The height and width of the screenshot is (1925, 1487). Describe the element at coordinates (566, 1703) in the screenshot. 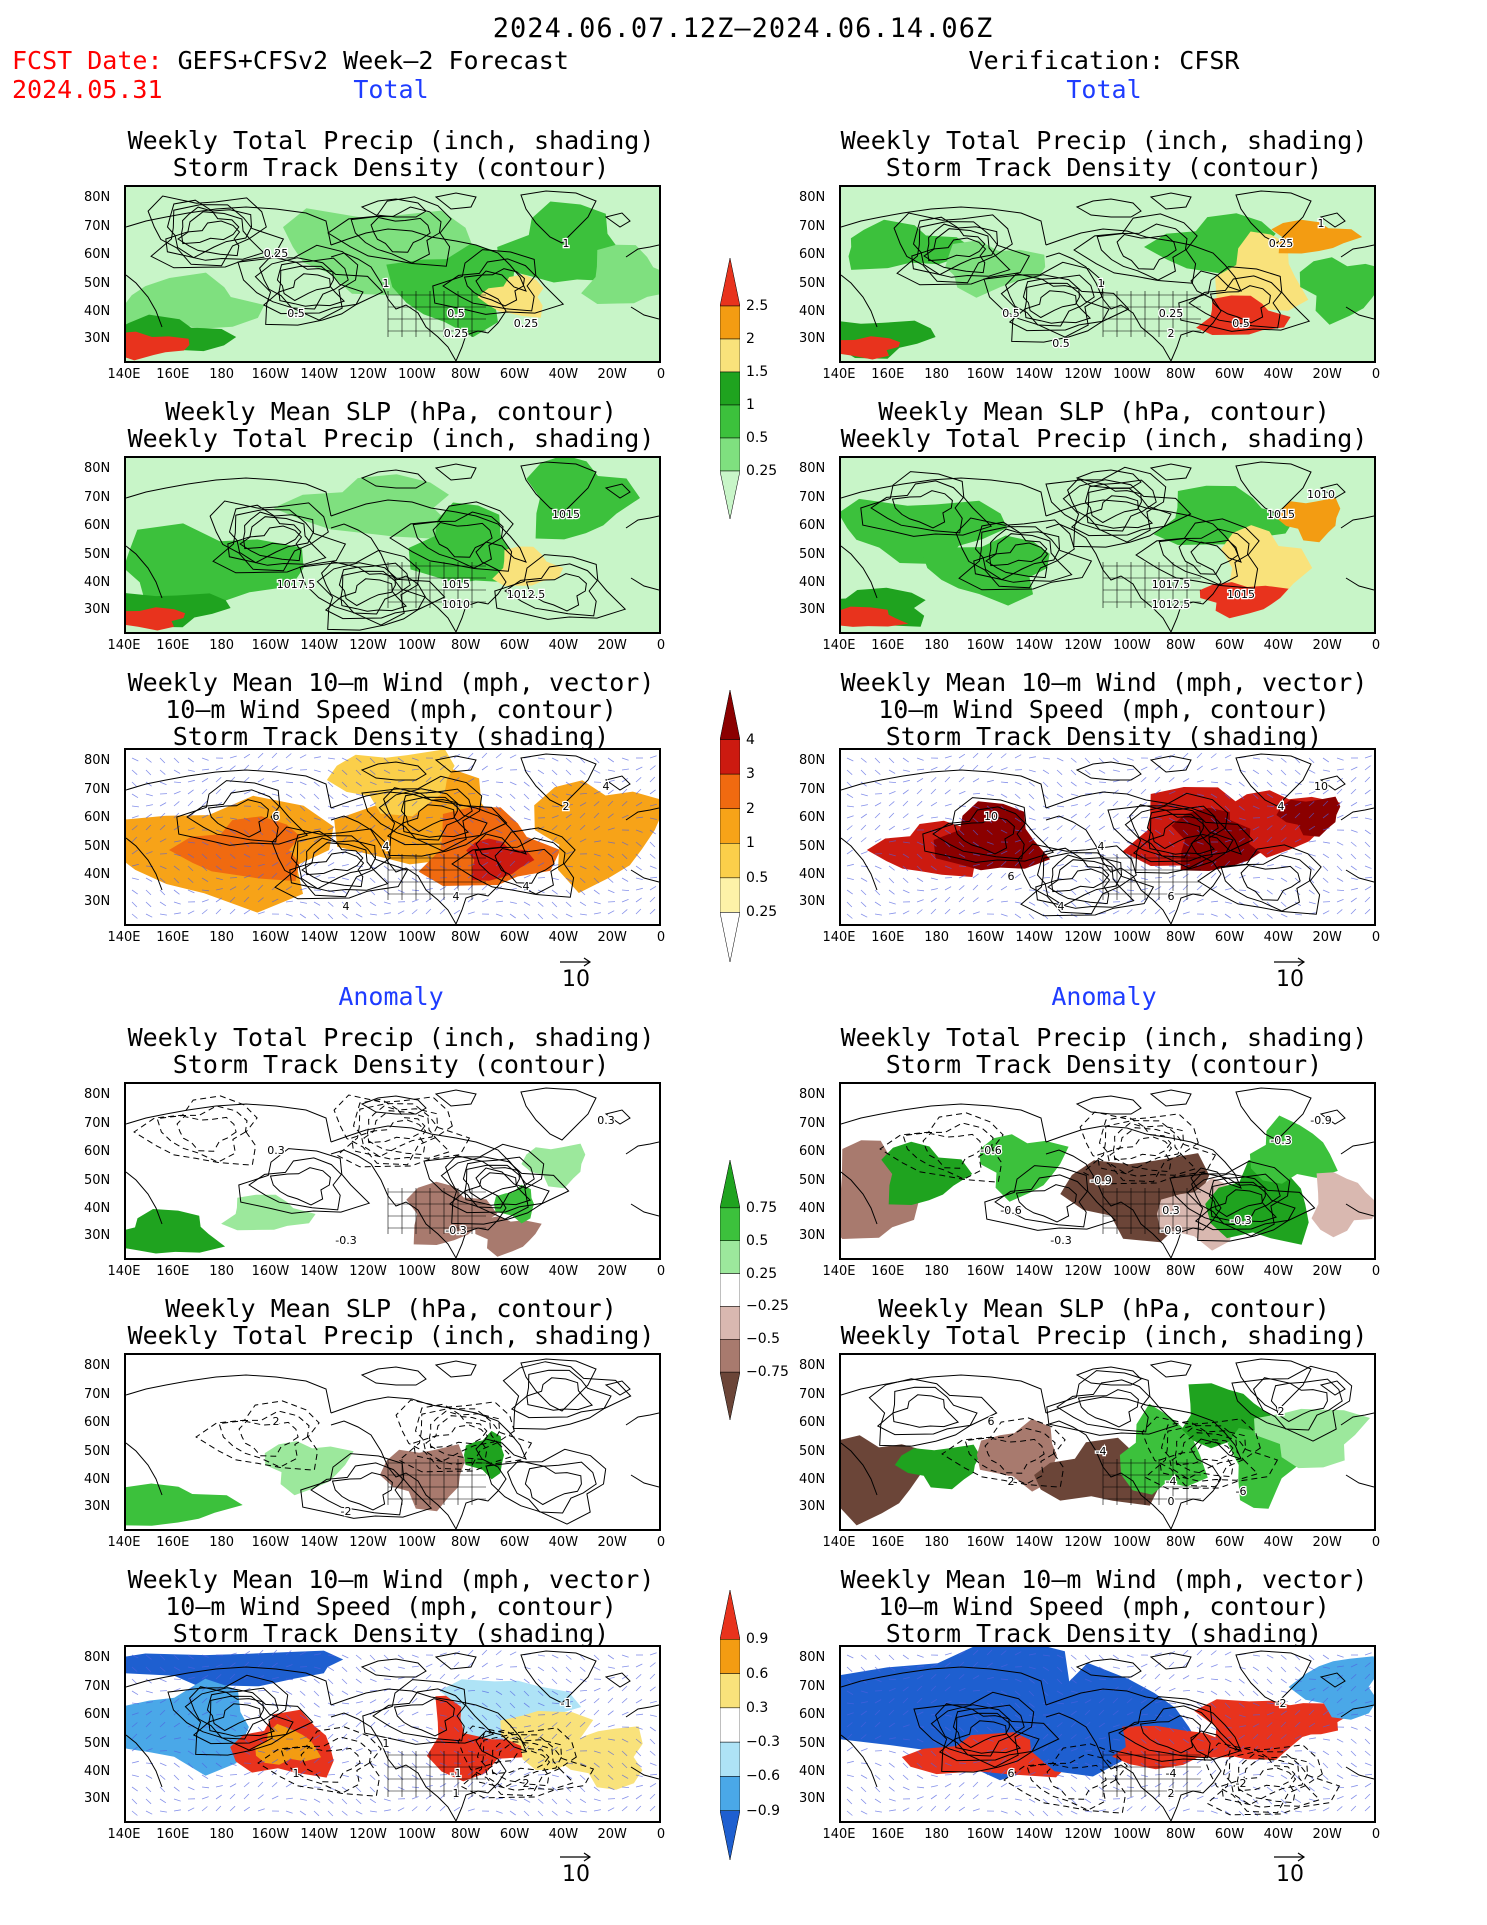

I see `contour-label: -1` at that location.